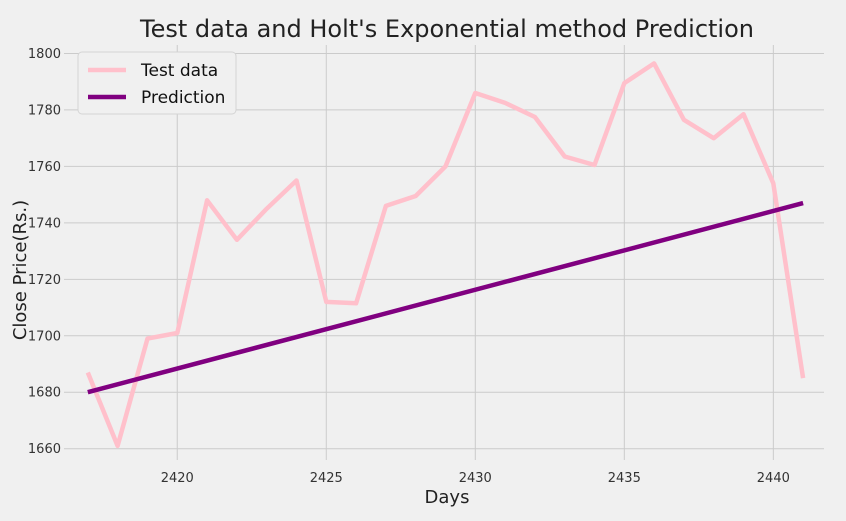  I want to click on y-tick-label: 1780, so click(44, 110).